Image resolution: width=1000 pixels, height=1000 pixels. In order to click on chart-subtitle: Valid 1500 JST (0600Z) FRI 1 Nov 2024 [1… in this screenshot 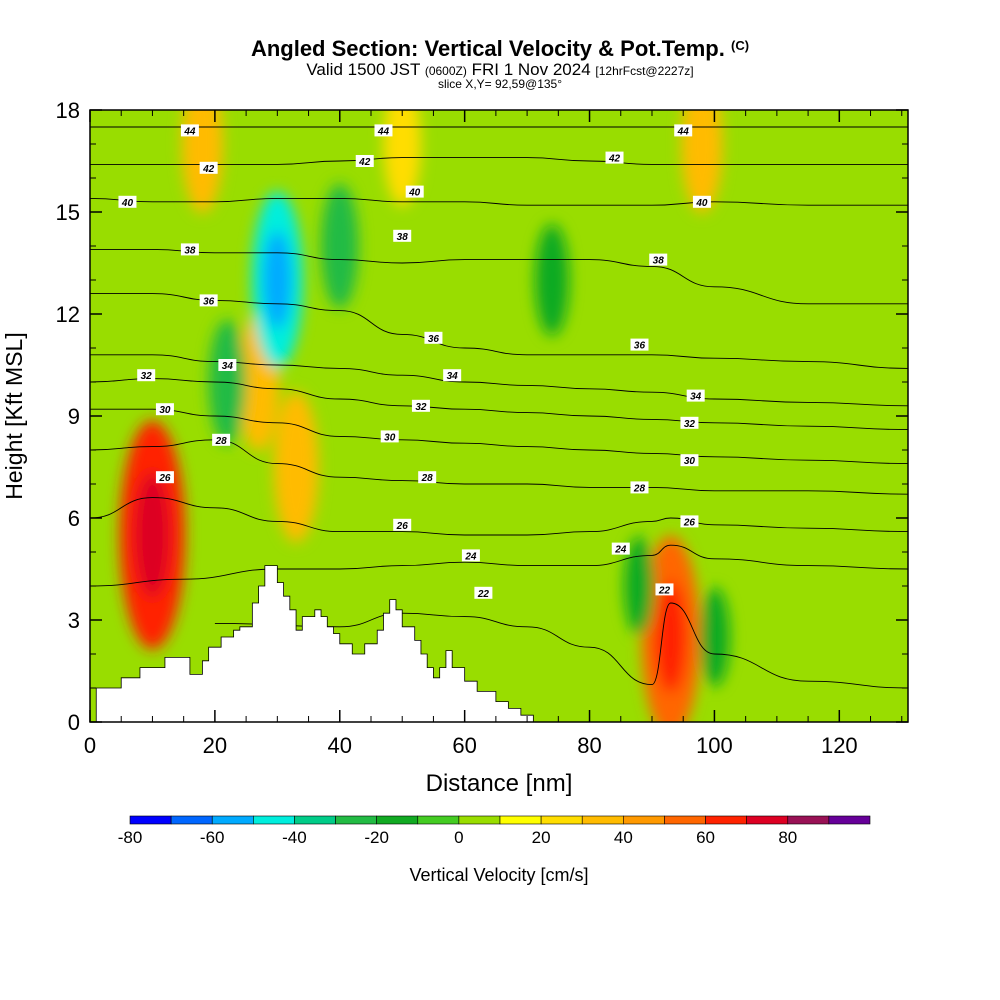, I will do `click(500, 70)`.